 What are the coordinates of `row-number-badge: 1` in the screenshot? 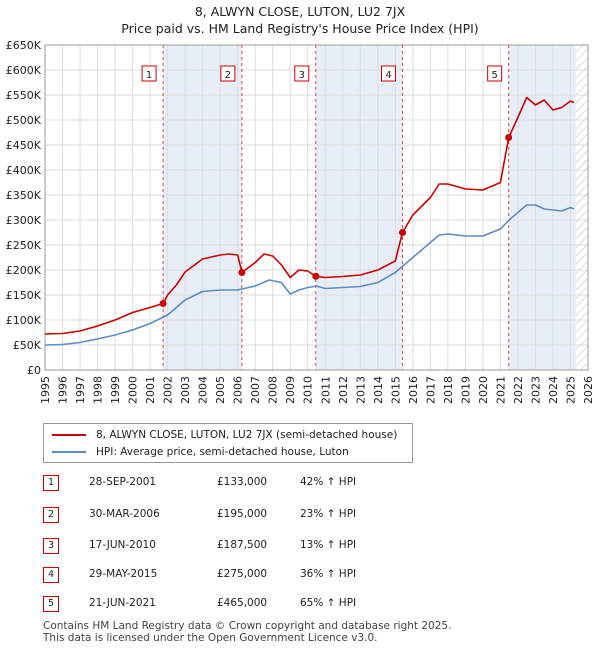 It's located at (51, 483).